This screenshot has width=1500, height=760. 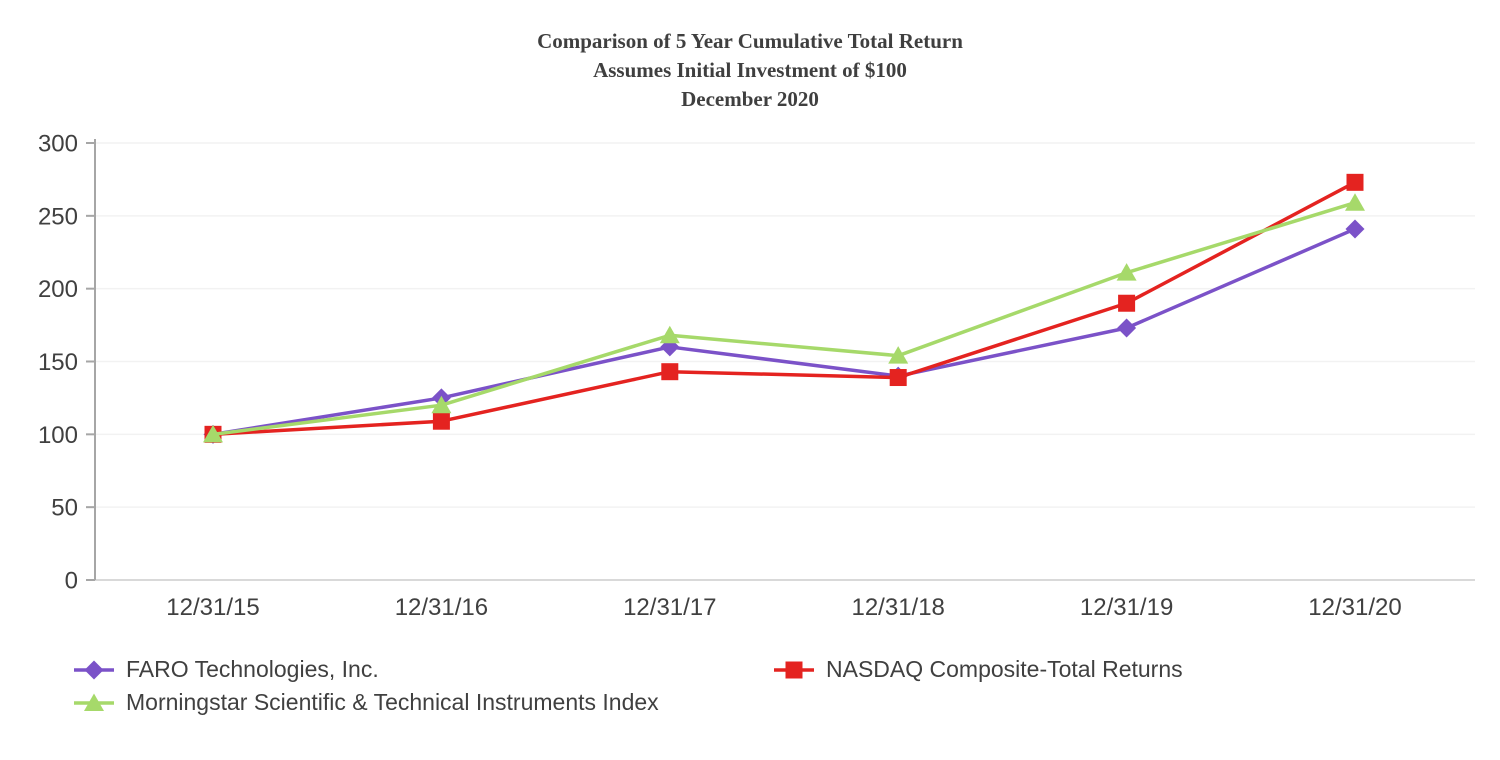 I want to click on chart-title-line2: Assumes Initial Investment of $100, so click(x=750, y=70).